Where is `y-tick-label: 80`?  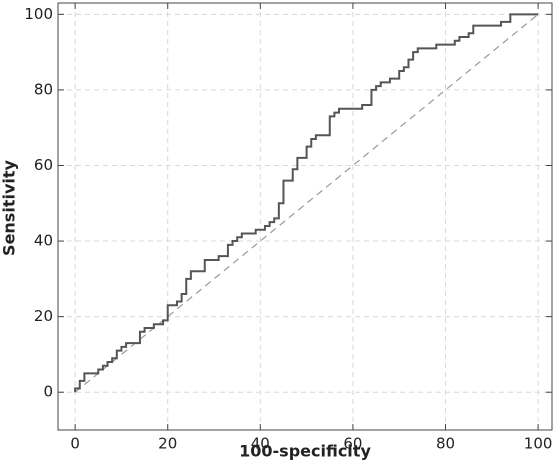 y-tick-label: 80 is located at coordinates (43, 89).